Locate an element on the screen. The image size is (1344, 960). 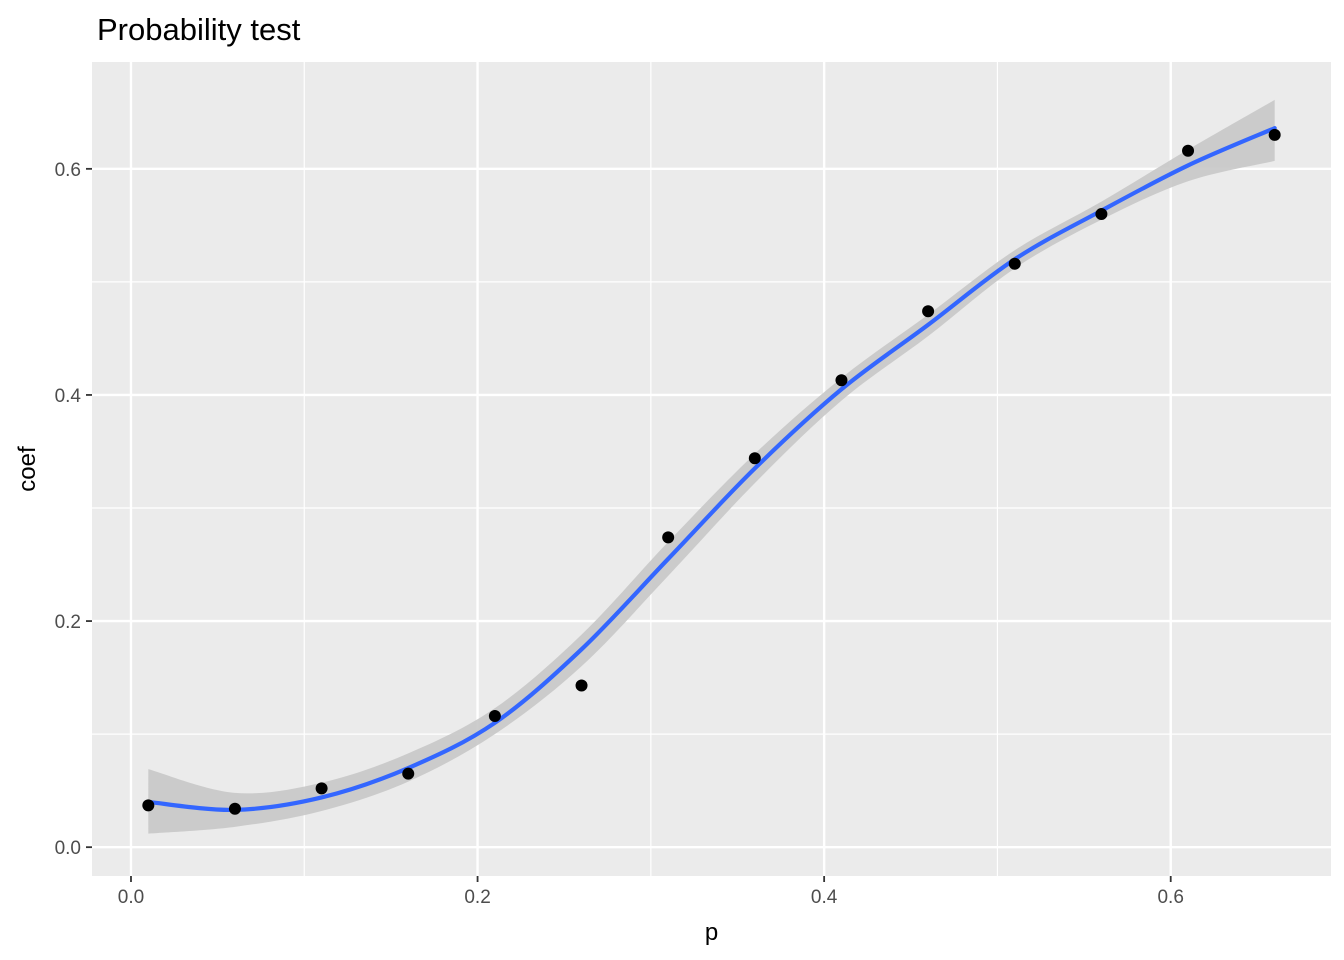
y-tick-label: 0.2 is located at coordinates (68, 622).